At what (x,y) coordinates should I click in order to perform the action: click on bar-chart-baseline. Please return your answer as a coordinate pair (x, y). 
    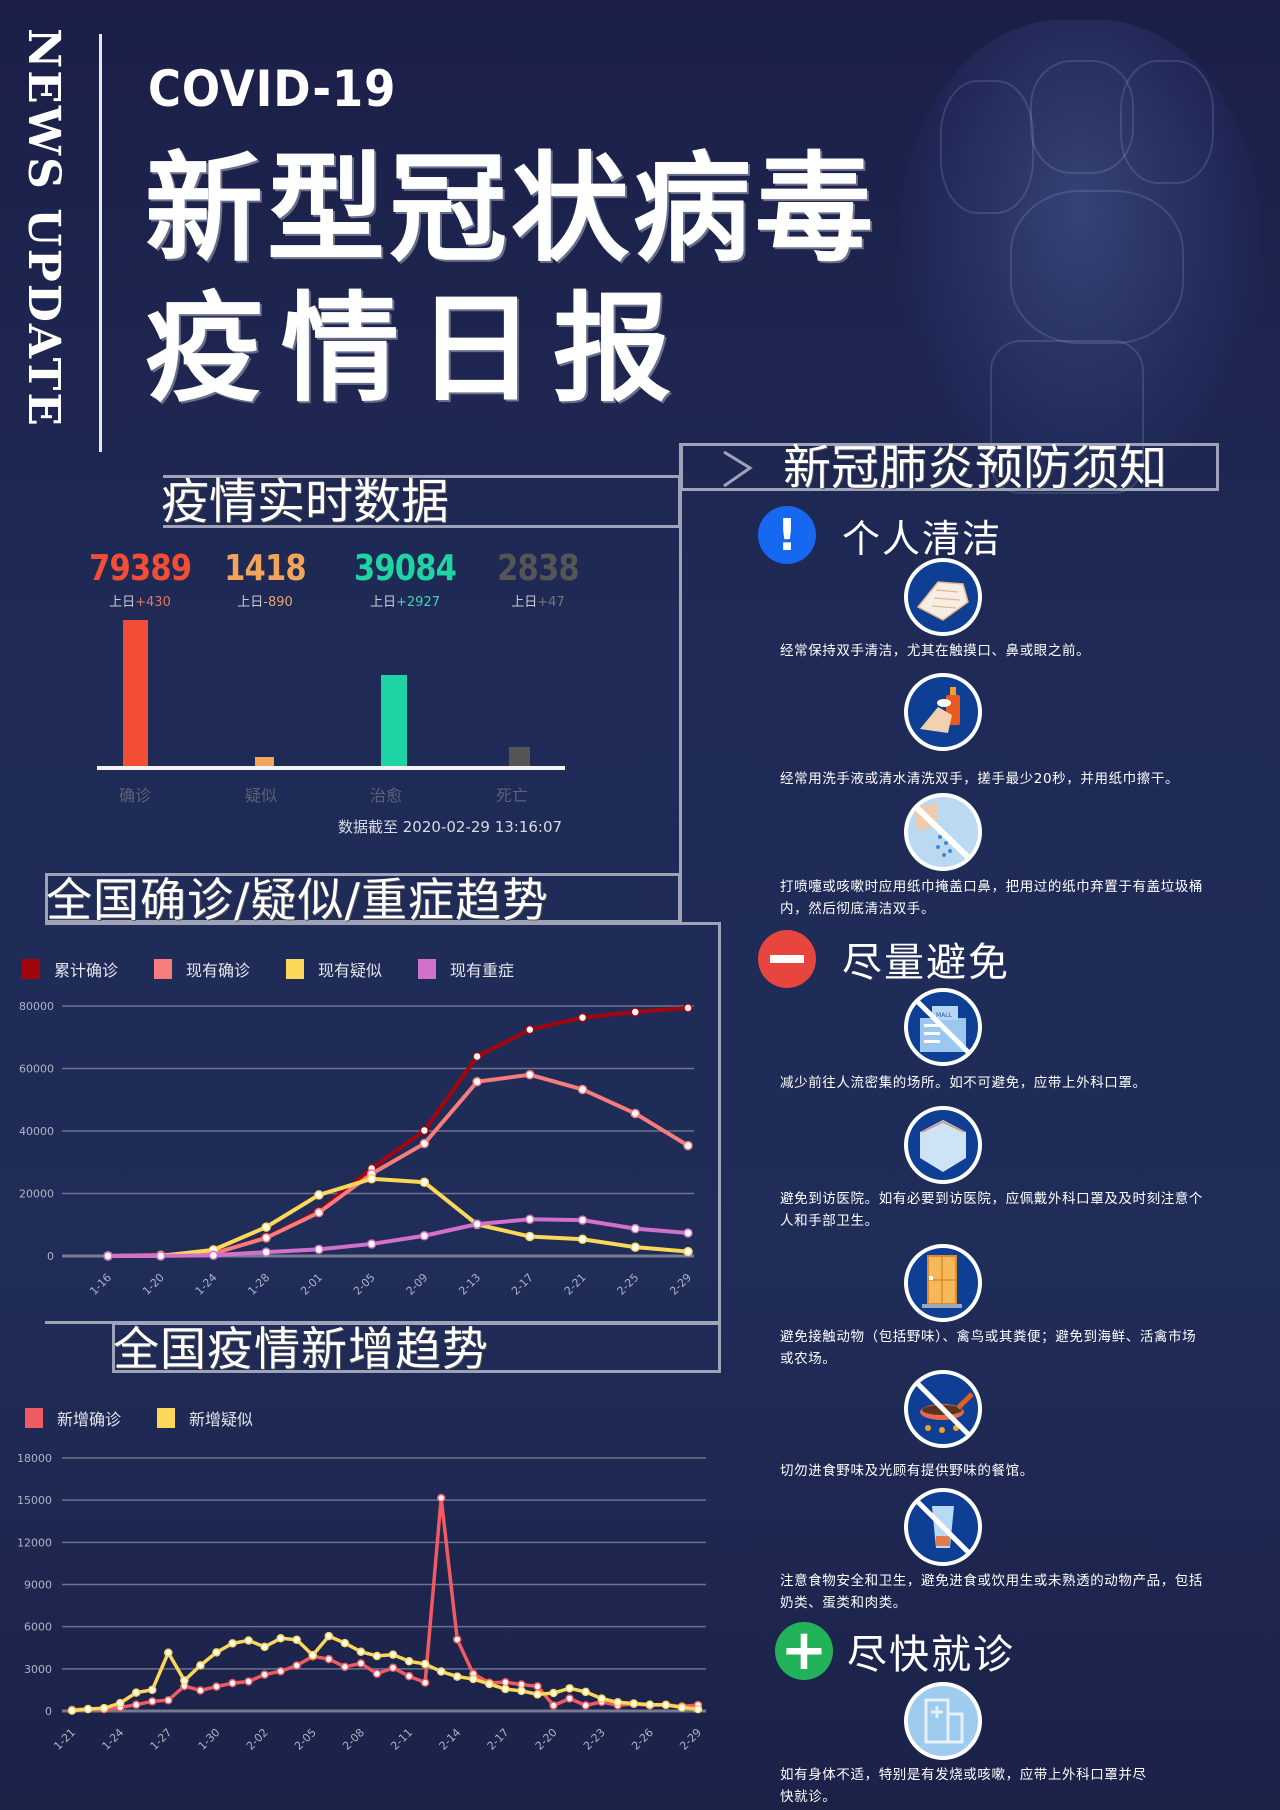
    Looking at the image, I should click on (331, 768).